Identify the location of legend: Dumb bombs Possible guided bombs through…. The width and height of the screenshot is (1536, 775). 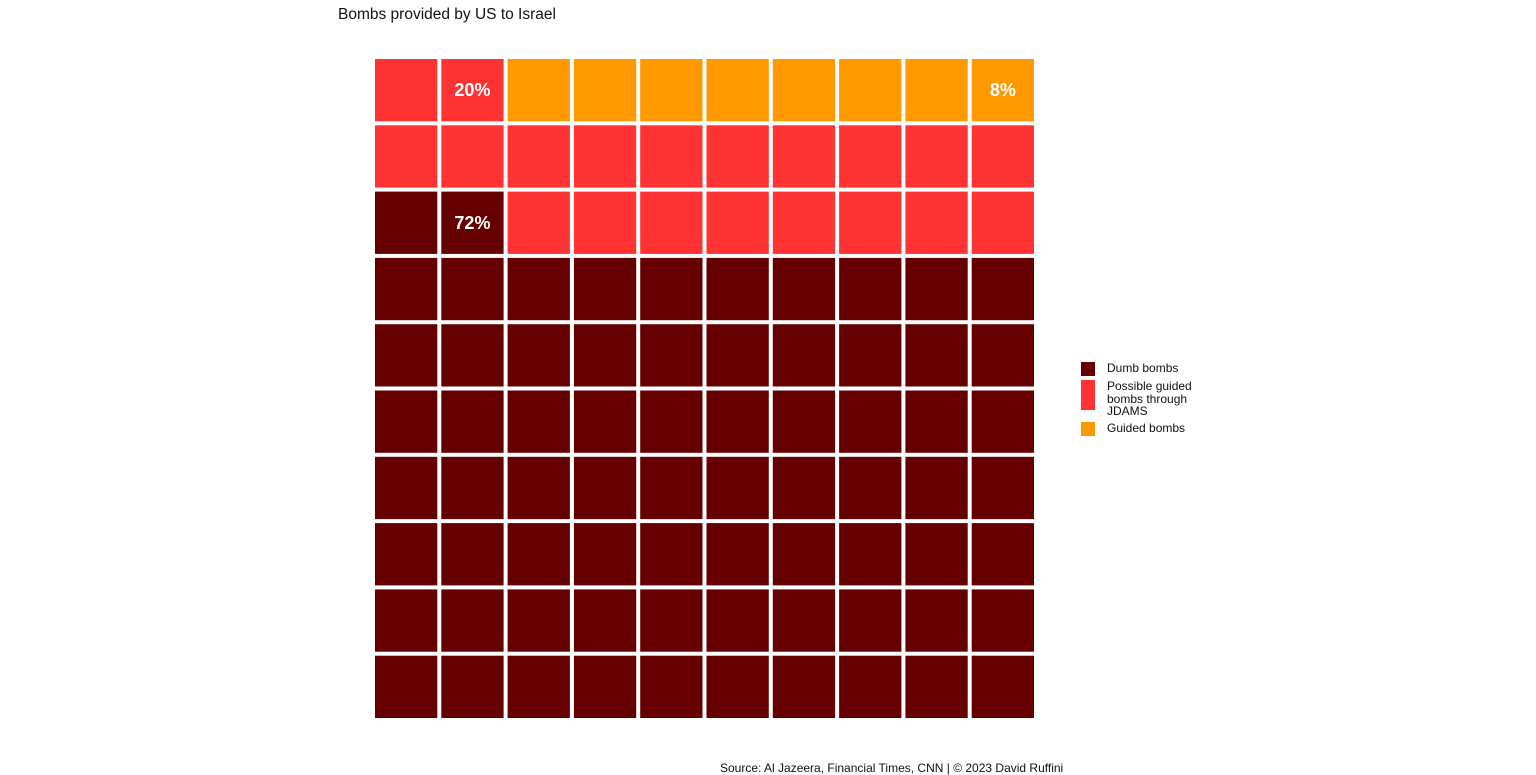
(1151, 401).